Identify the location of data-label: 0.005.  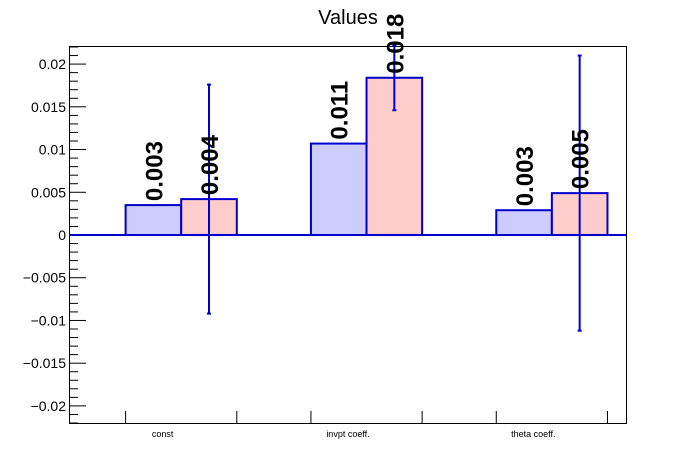
(581, 159).